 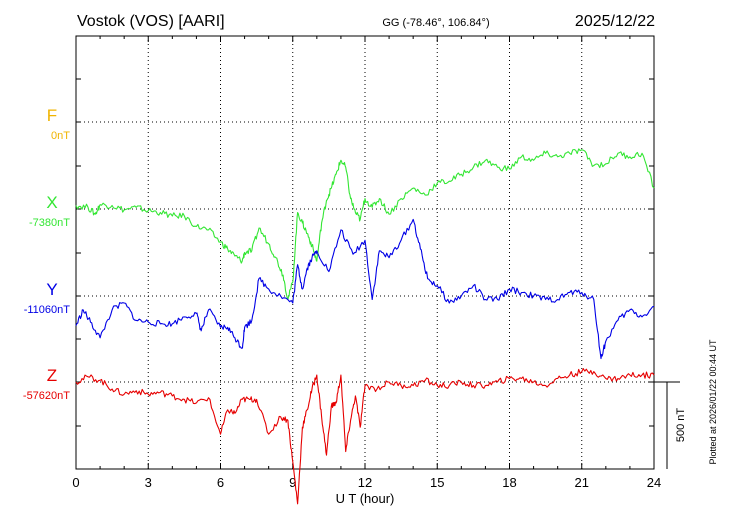 I want to click on series-name-label: X, so click(x=51, y=202).